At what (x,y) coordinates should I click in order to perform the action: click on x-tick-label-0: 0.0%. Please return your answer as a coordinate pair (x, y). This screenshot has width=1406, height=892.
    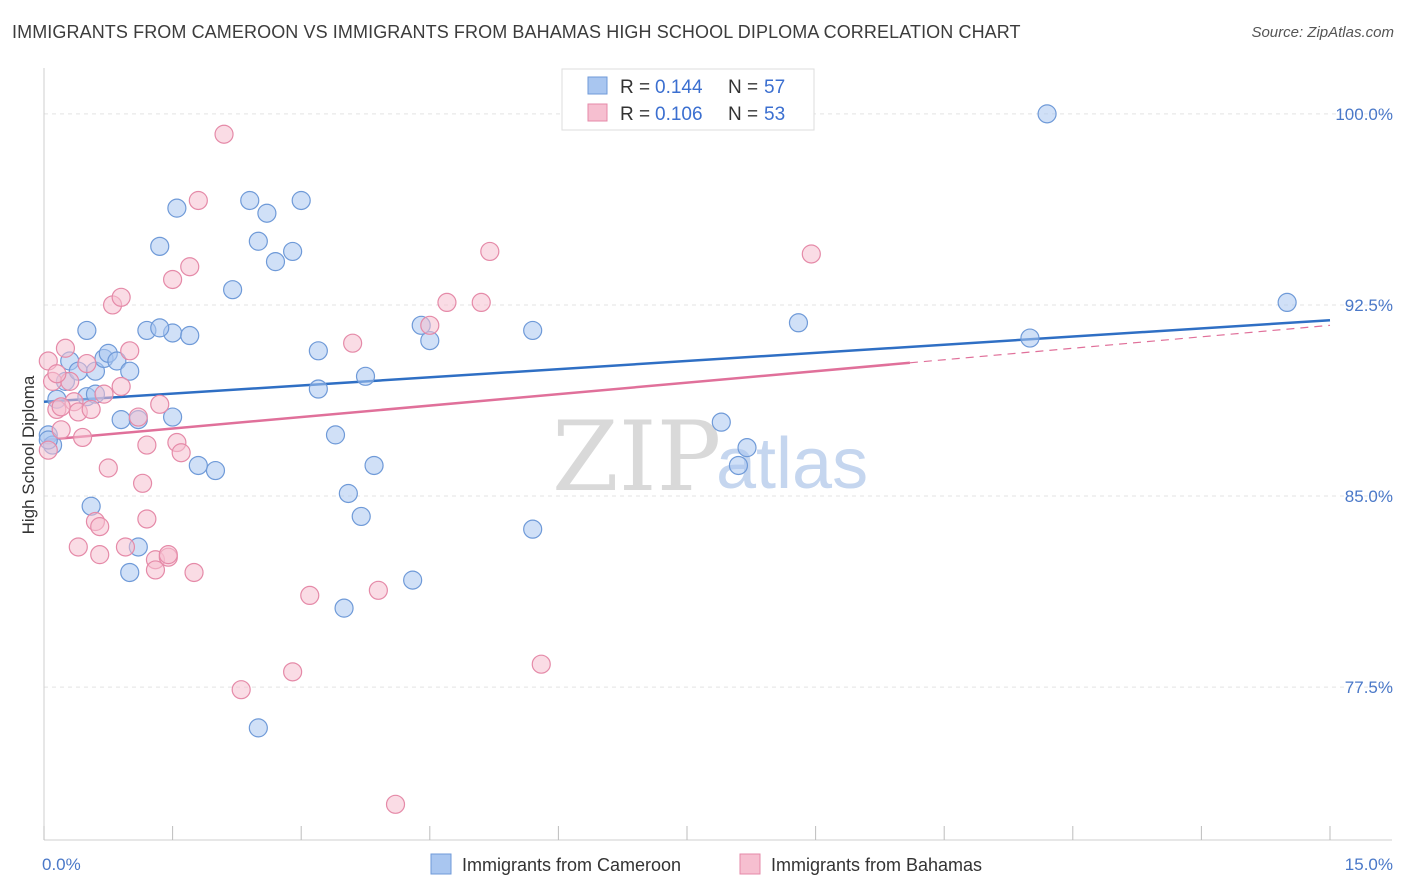
    Looking at the image, I should click on (61, 864).